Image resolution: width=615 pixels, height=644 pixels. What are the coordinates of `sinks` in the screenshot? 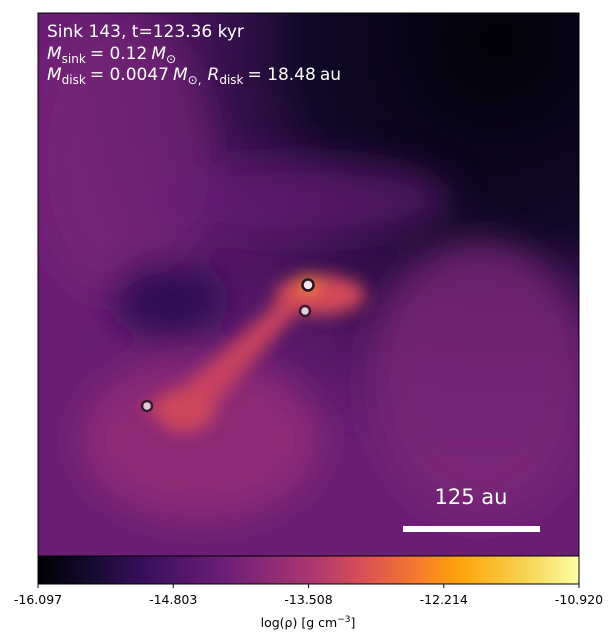 It's located at (227, 345).